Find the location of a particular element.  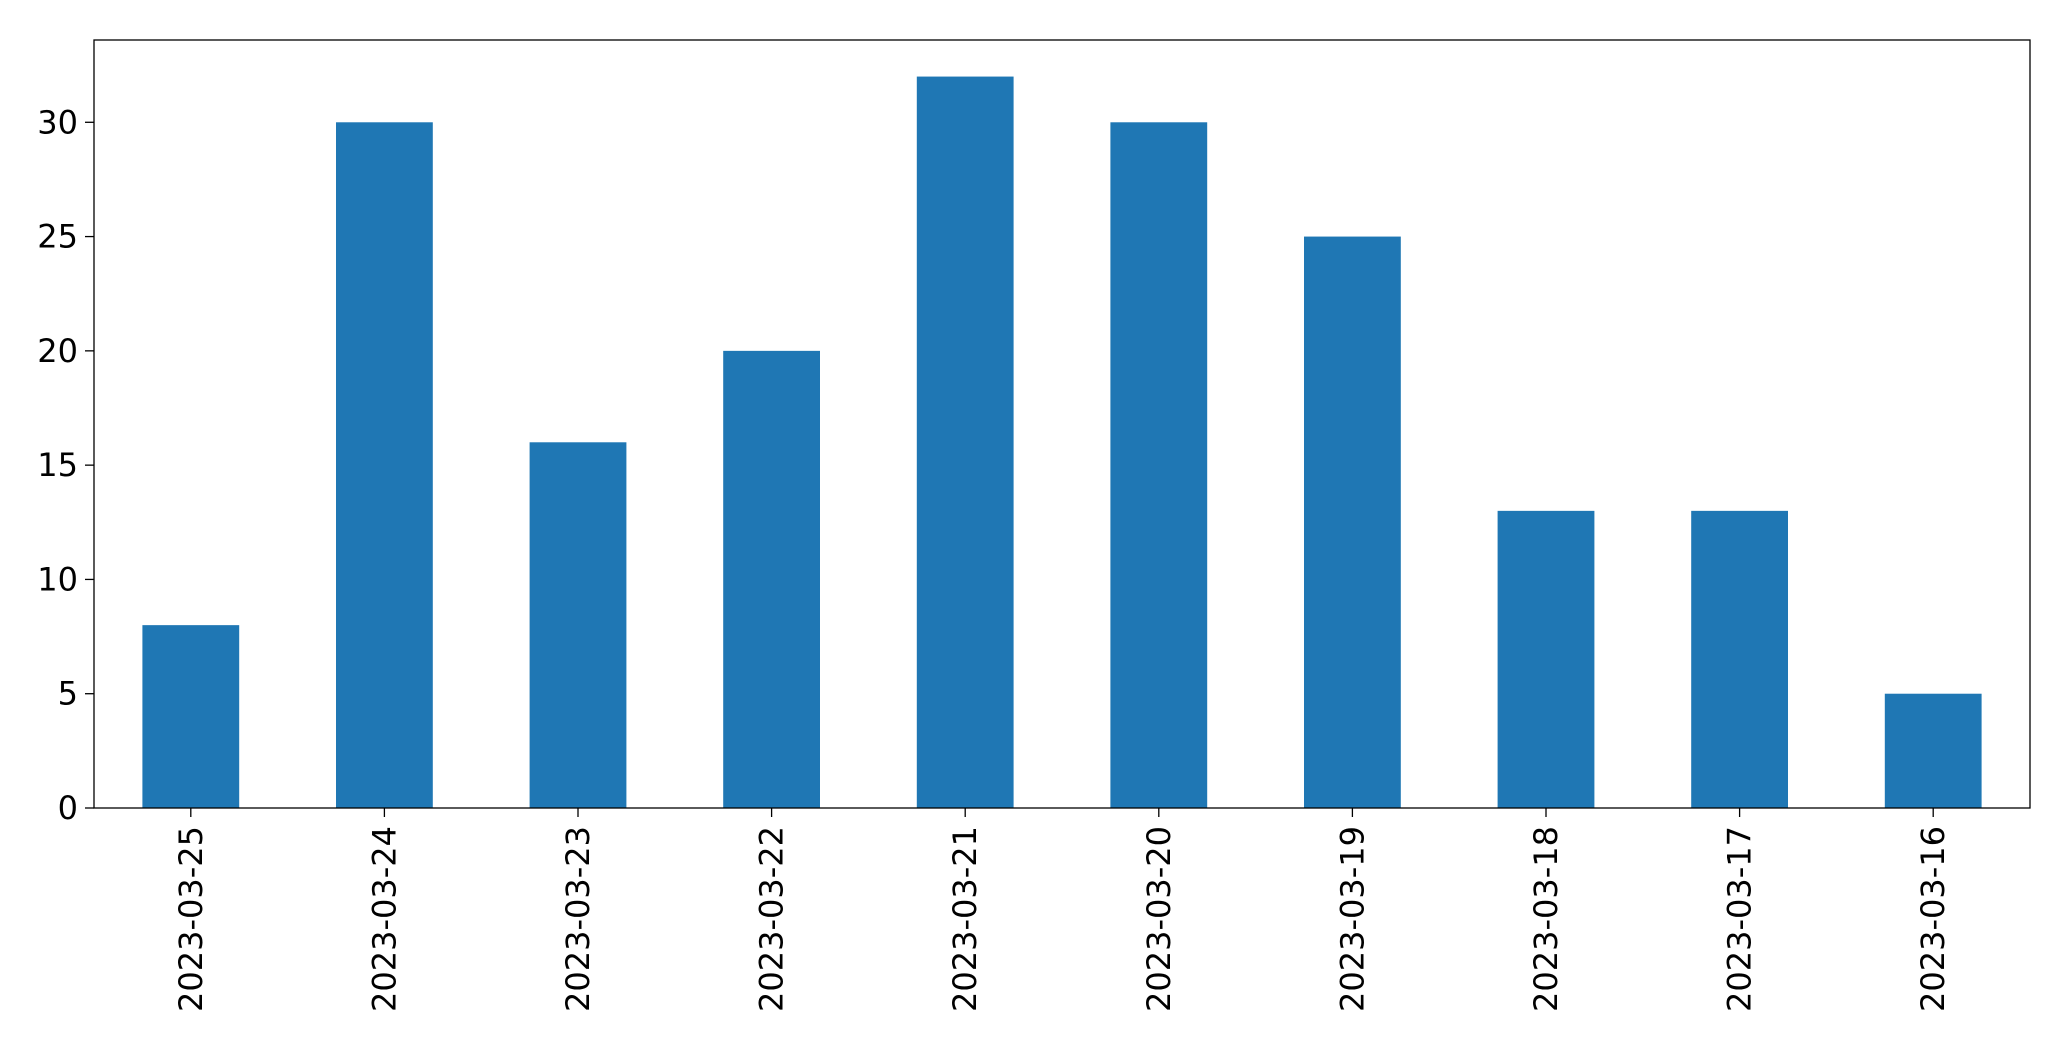

x-tick-label: 2023-03-19 is located at coordinates (1352, 919).